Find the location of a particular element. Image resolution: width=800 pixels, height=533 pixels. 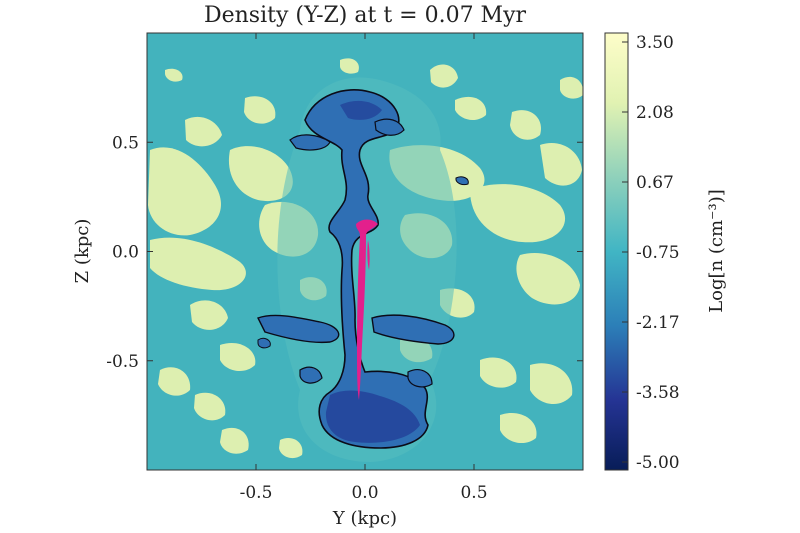

colorbar-tick-label: -5.00 is located at coordinates (658, 463).